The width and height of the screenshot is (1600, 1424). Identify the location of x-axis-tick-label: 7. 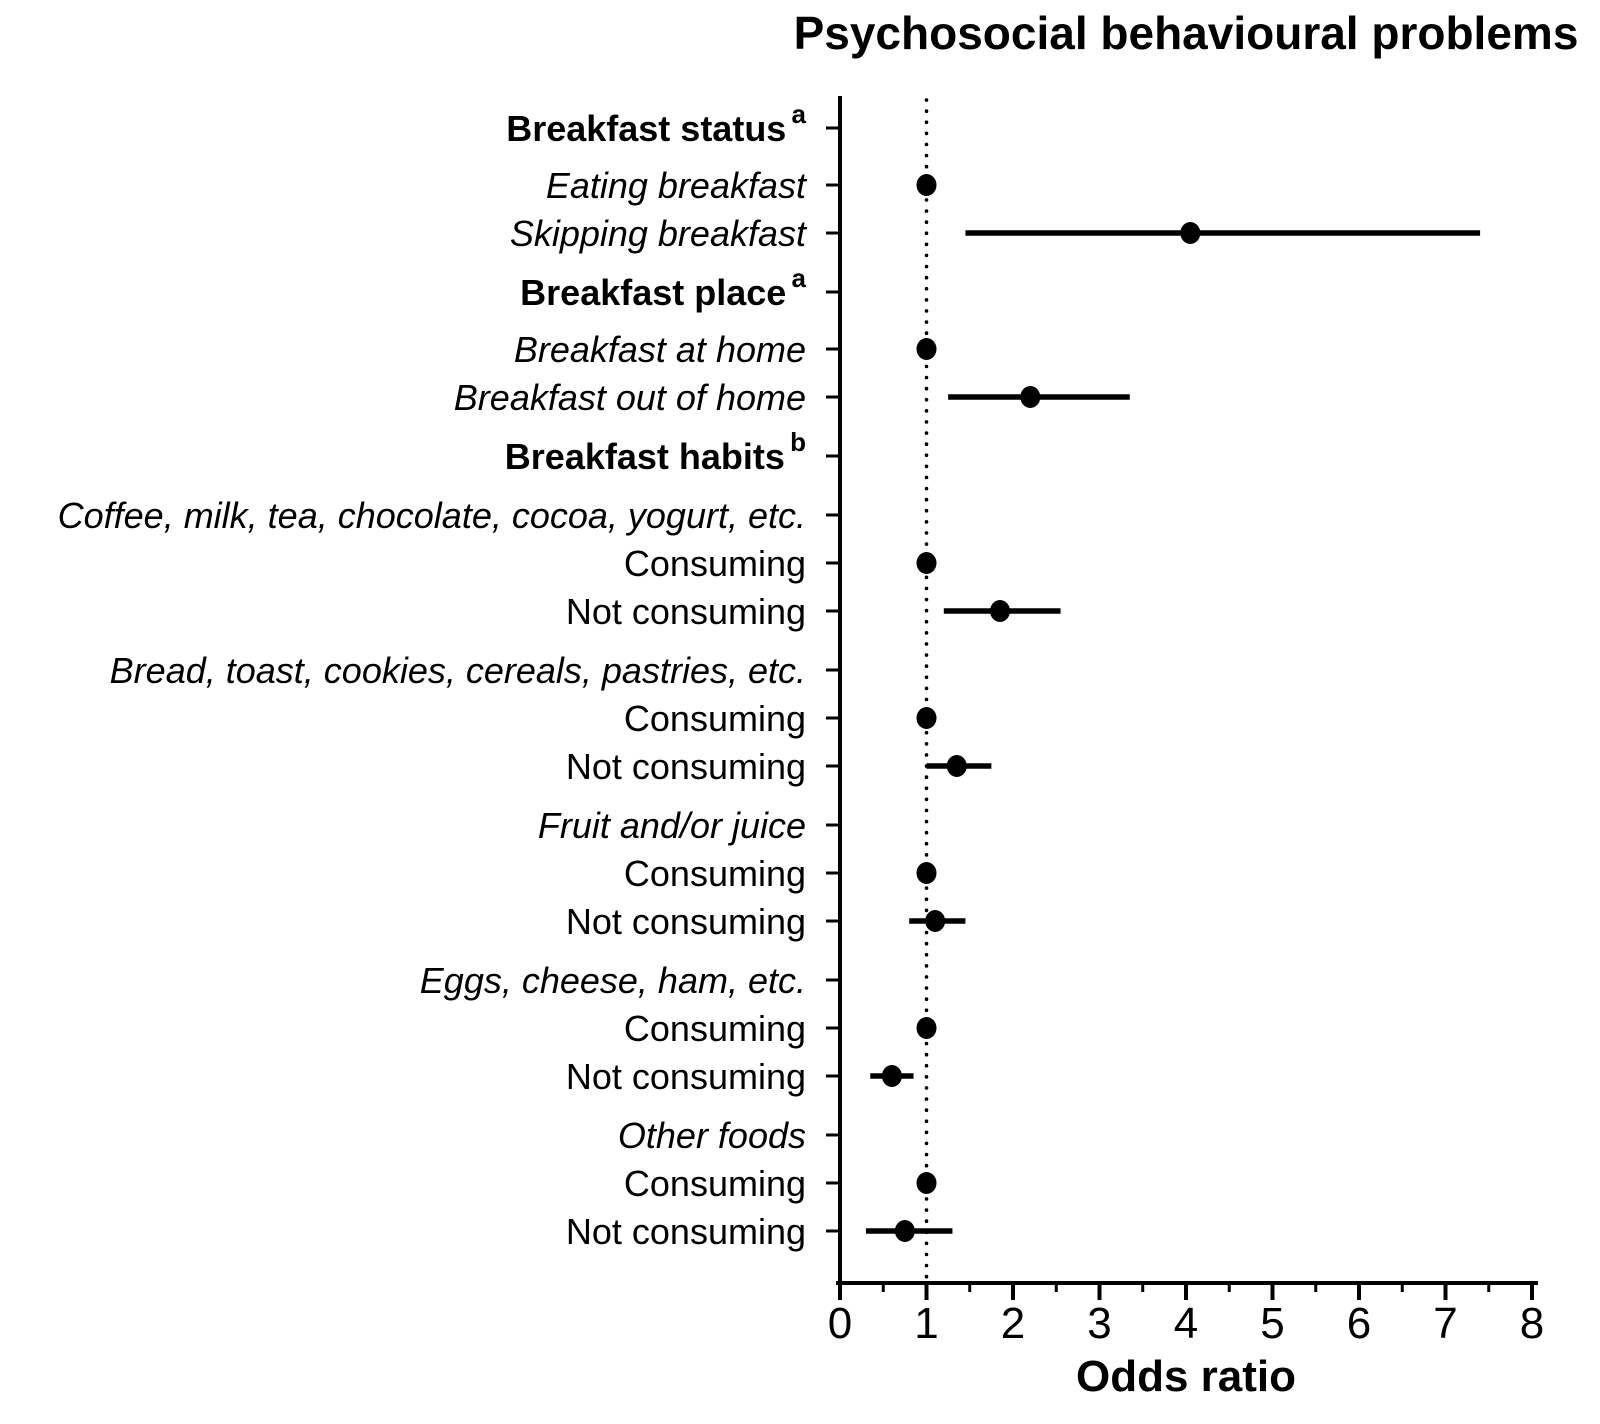
(1445, 1323).